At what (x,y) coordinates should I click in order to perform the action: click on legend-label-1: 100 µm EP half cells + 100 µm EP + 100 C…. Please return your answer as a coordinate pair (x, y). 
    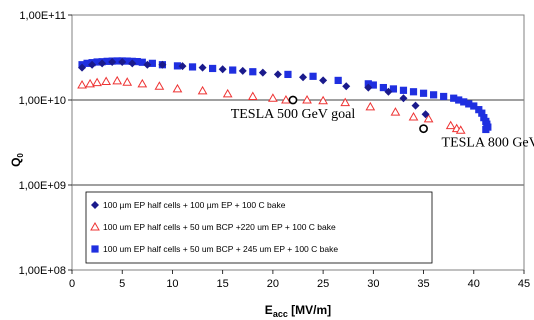
    Looking at the image, I should click on (194, 205).